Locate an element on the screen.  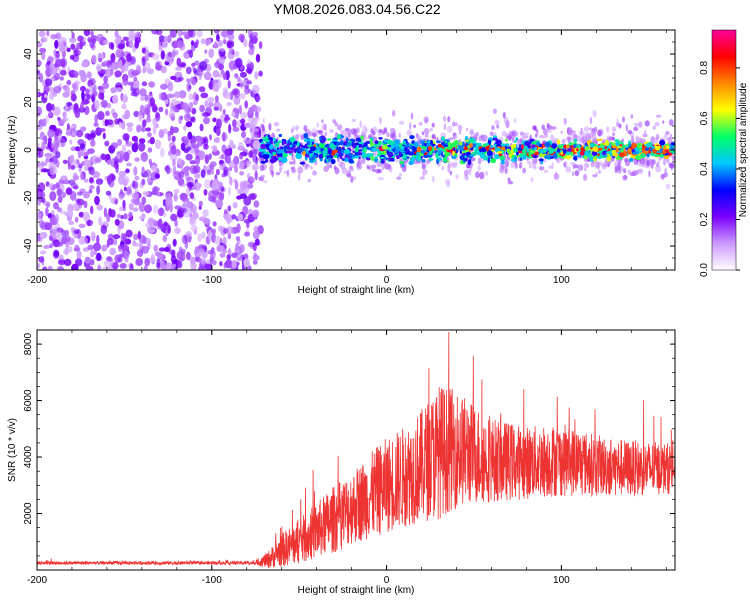
snr-xtick-label: -100 is located at coordinates (212, 580).